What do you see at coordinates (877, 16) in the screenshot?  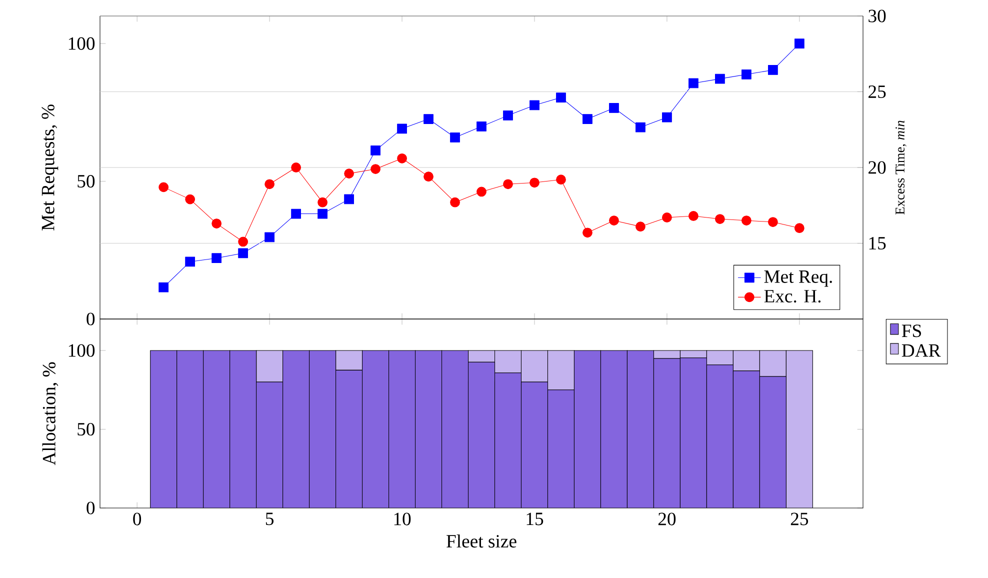 I see `y2-tick-label: 30` at bounding box center [877, 16].